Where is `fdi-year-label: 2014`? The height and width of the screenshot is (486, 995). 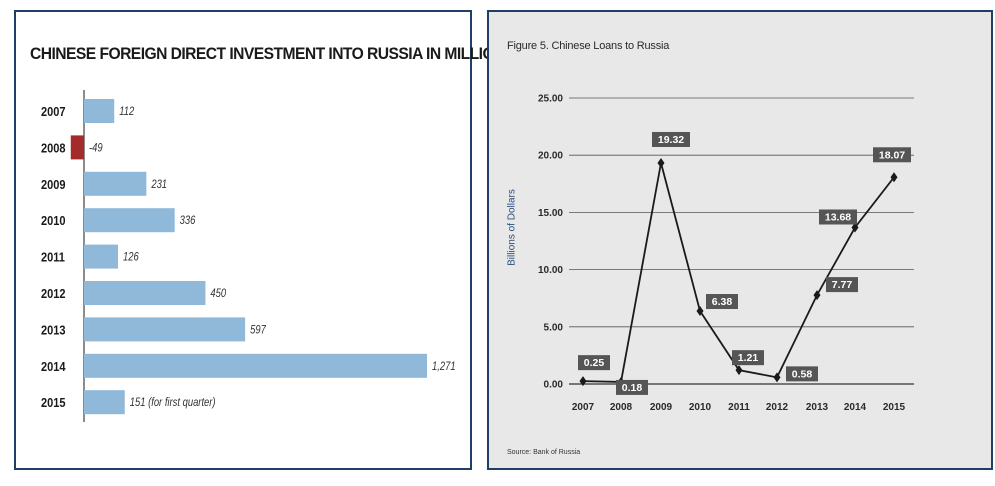
fdi-year-label: 2014 is located at coordinates (53, 366).